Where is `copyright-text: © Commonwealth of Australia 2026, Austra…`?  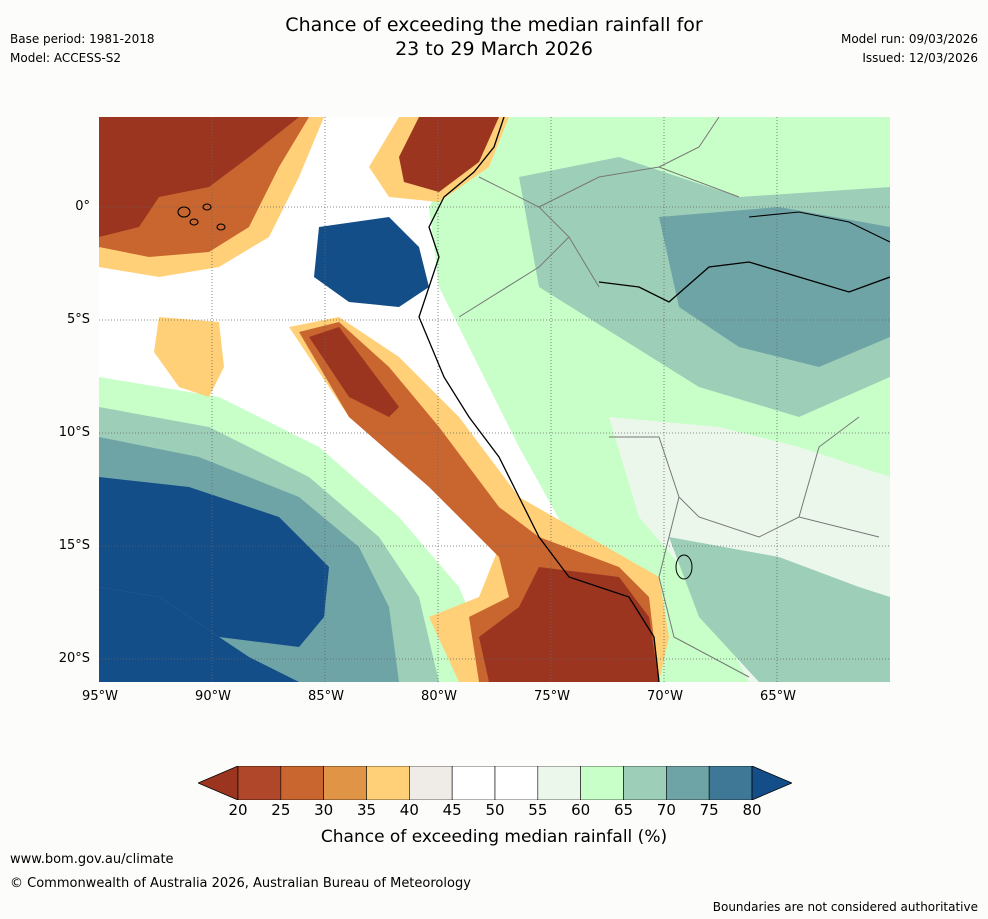
copyright-text: © Commonwealth of Australia 2026, Austra… is located at coordinates (240, 883).